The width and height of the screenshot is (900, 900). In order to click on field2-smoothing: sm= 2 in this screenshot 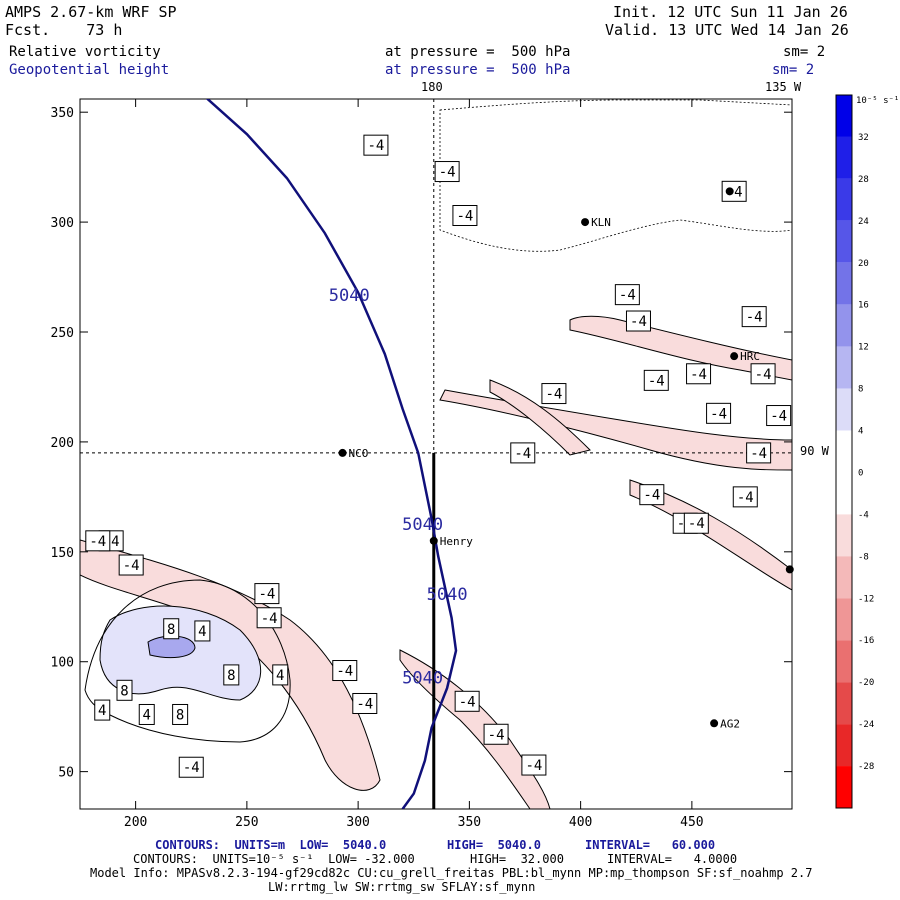, I will do `click(793, 70)`.